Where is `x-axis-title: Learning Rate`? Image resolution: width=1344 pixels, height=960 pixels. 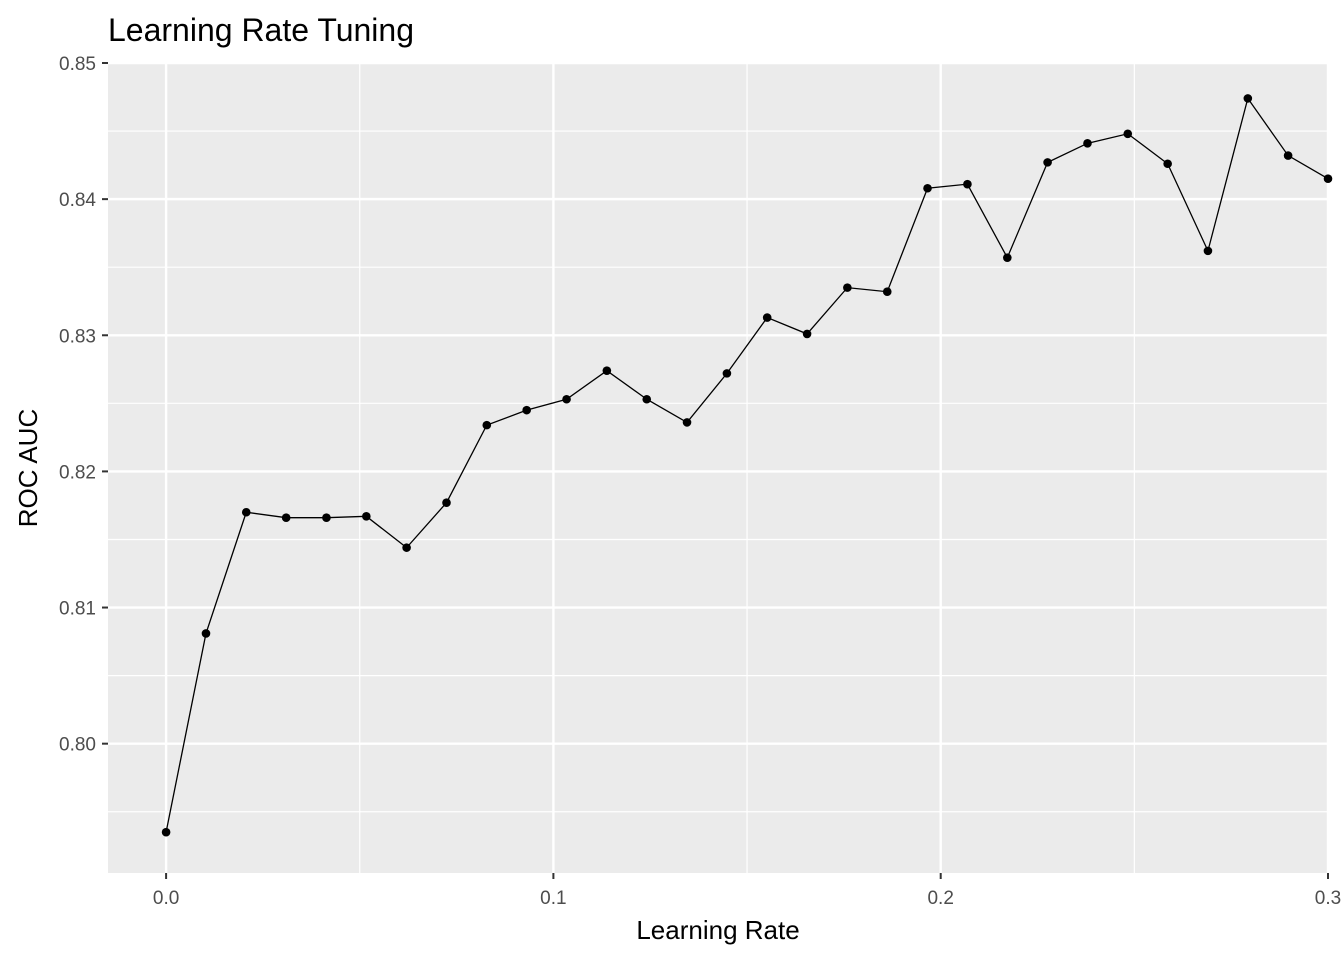
x-axis-title: Learning Rate is located at coordinates (717, 930).